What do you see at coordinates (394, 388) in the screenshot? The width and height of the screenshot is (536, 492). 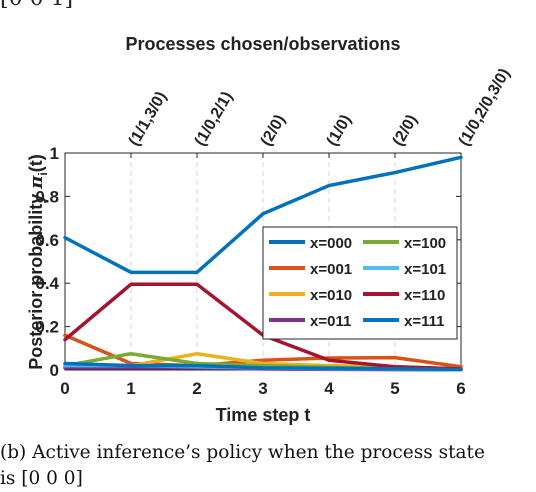 I see `x-tick-label-5: 5` at bounding box center [394, 388].